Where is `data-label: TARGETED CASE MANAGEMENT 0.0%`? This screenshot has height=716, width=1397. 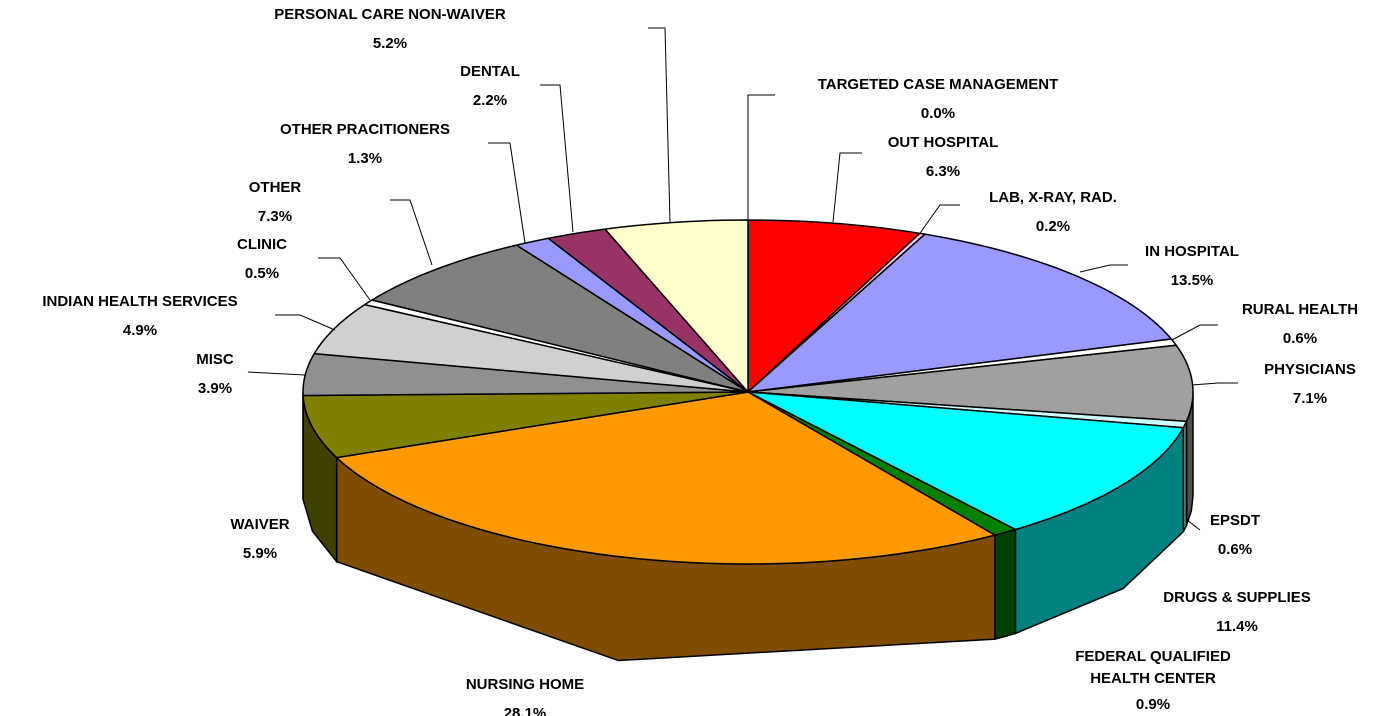
data-label: TARGETED CASE MANAGEMENT 0.0% is located at coordinates (938, 99).